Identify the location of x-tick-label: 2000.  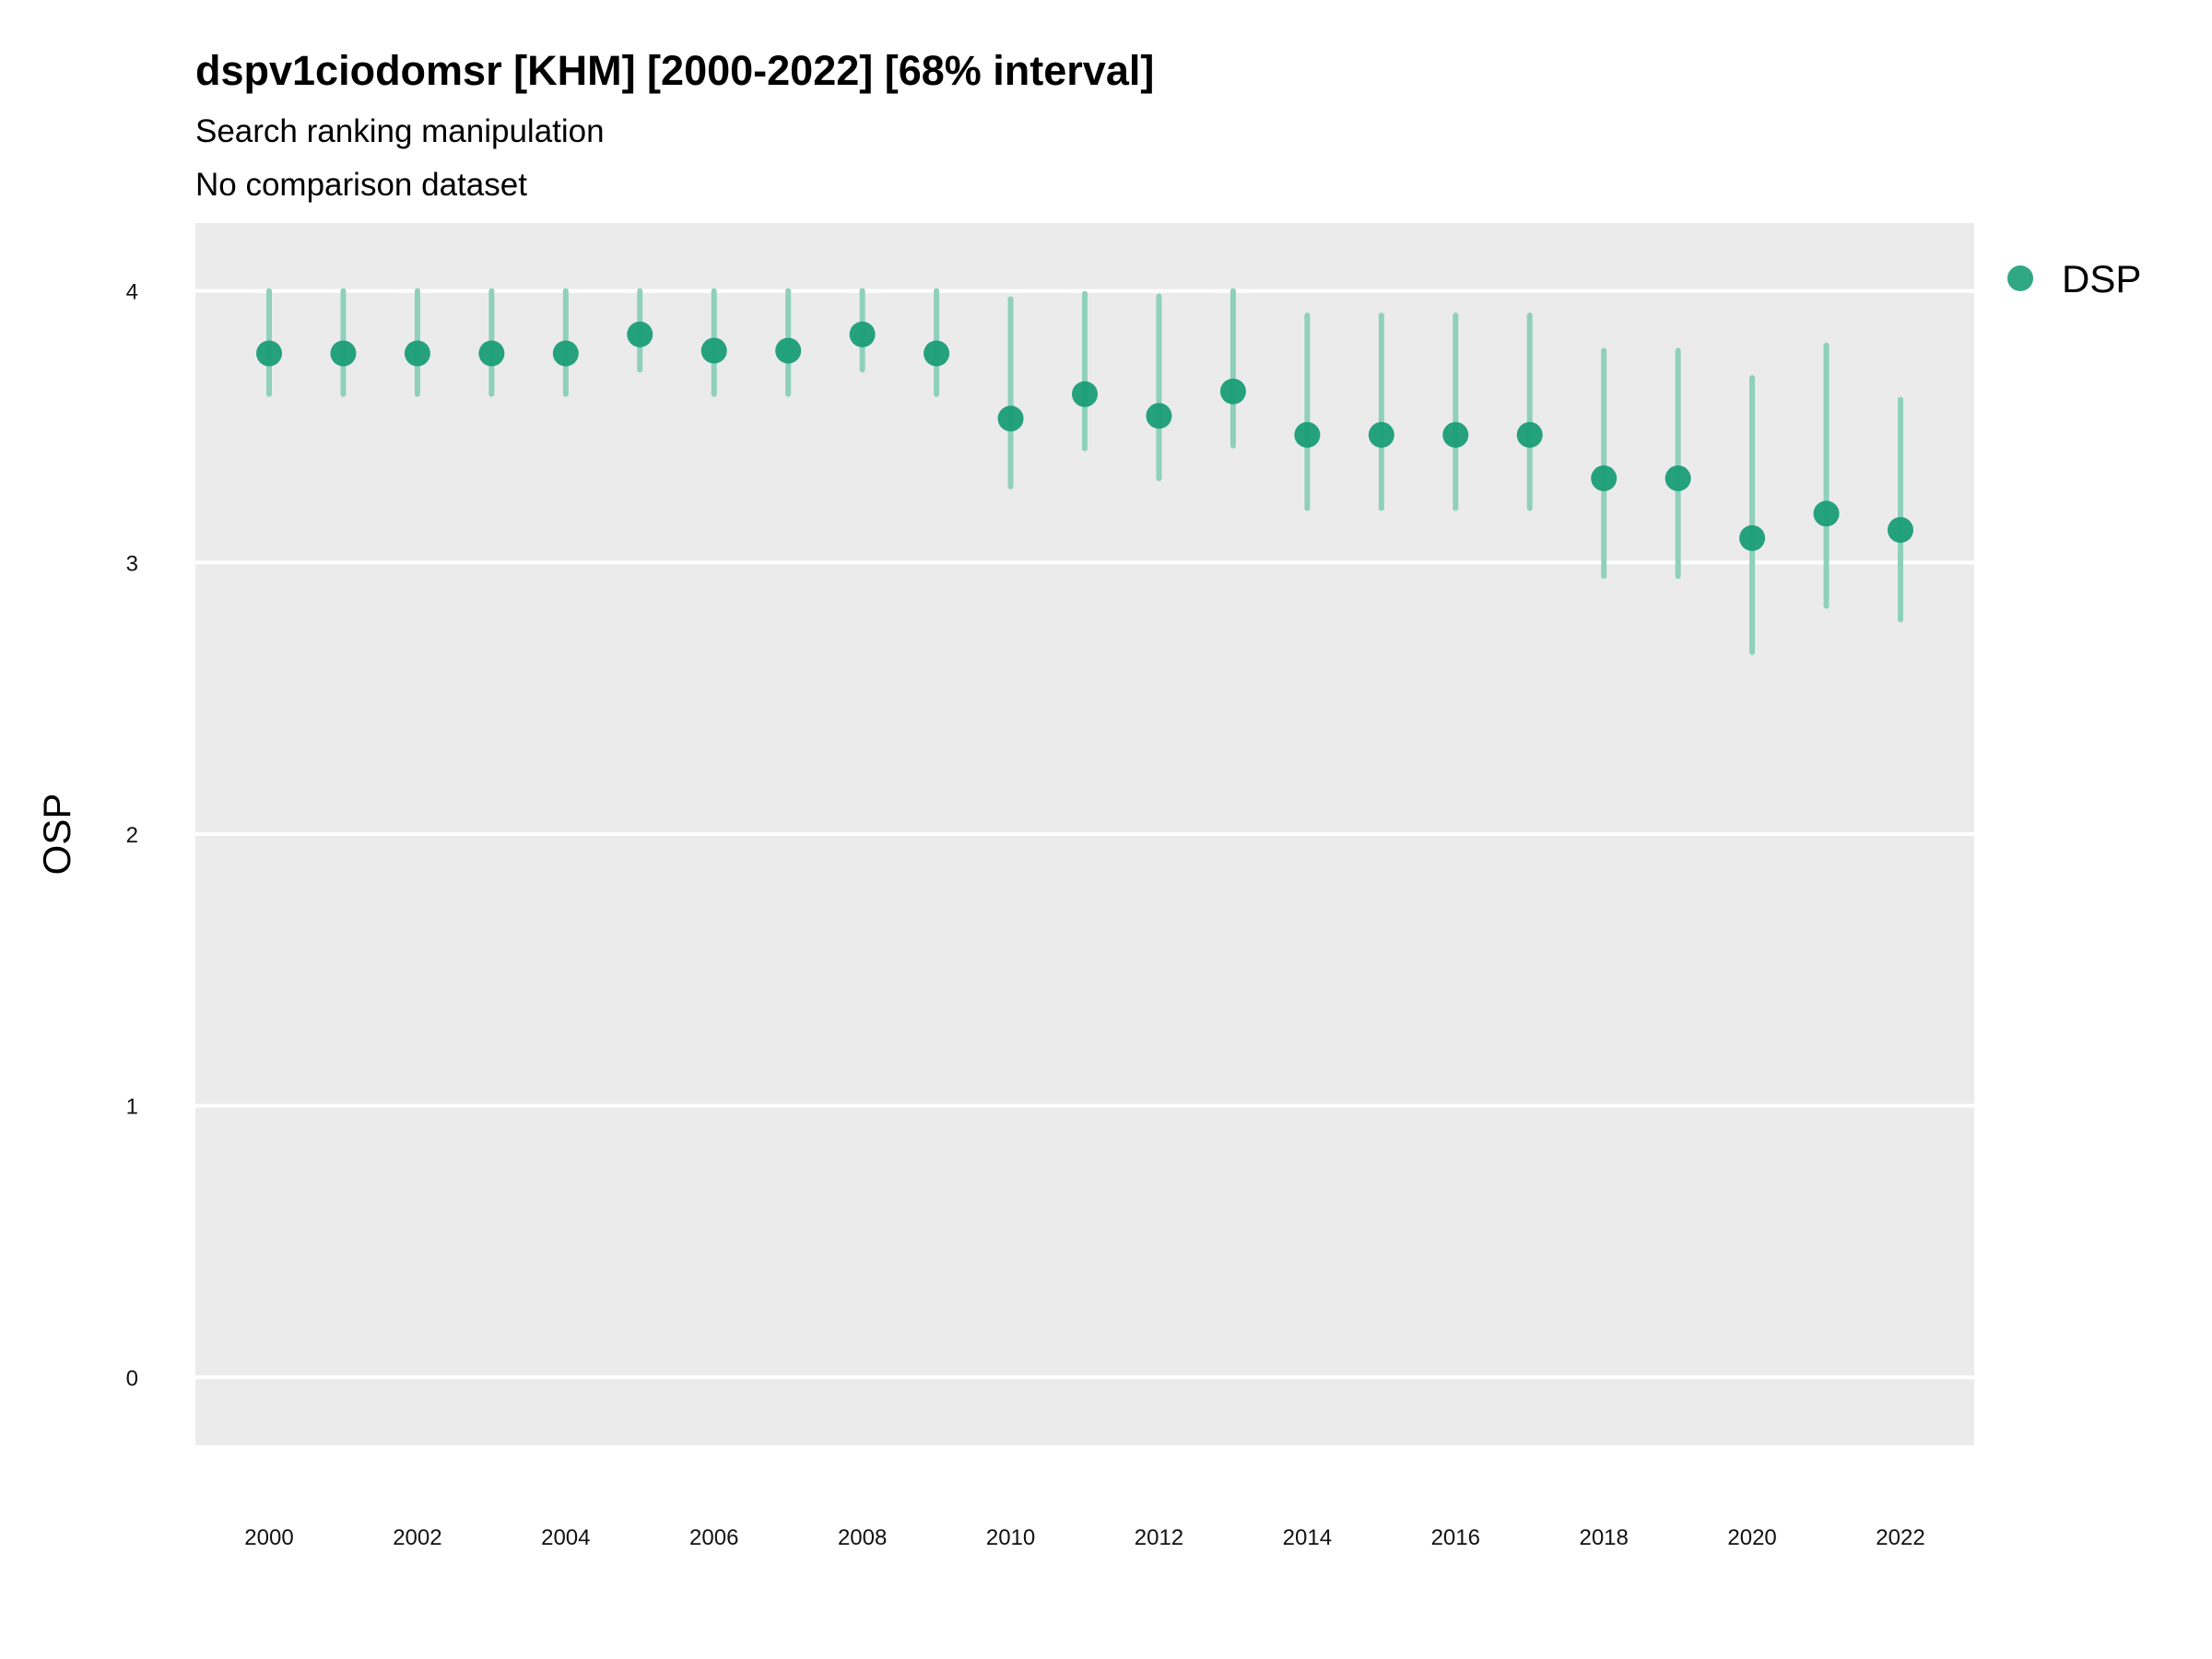
(268, 1537).